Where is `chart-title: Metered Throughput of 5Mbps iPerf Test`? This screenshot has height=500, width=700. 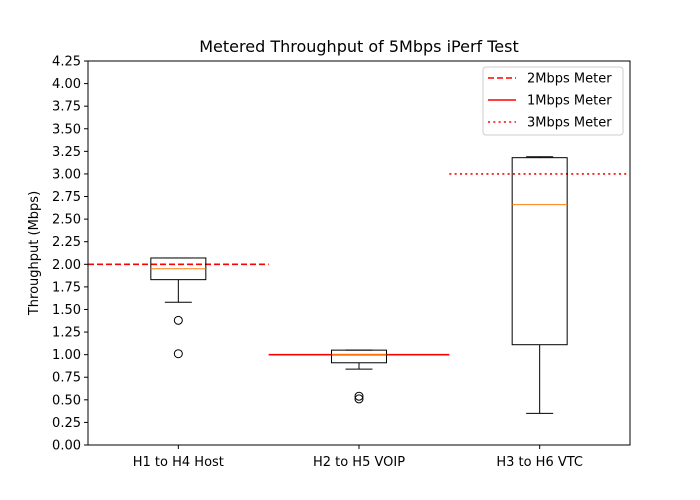
chart-title: Metered Throughput of 5Mbps iPerf Test is located at coordinates (359, 46).